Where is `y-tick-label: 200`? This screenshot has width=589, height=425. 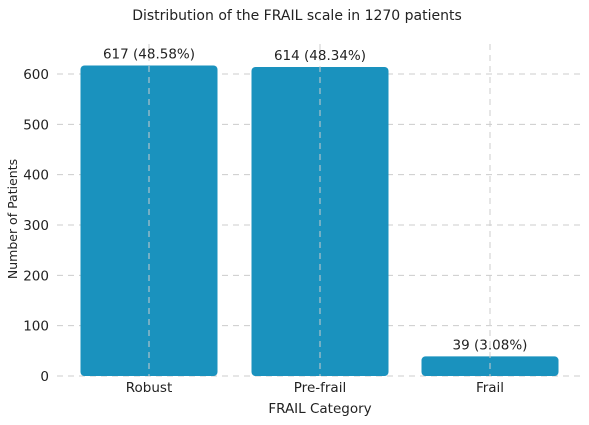
y-tick-label: 200 is located at coordinates (36, 276).